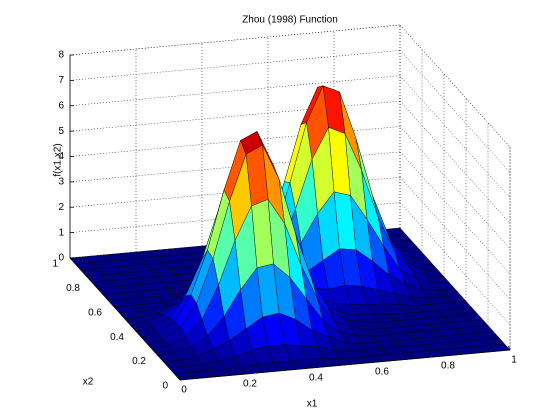 Image resolution: width=560 pixels, height=420 pixels. I want to click on y-tick-label: 0, so click(165, 386).